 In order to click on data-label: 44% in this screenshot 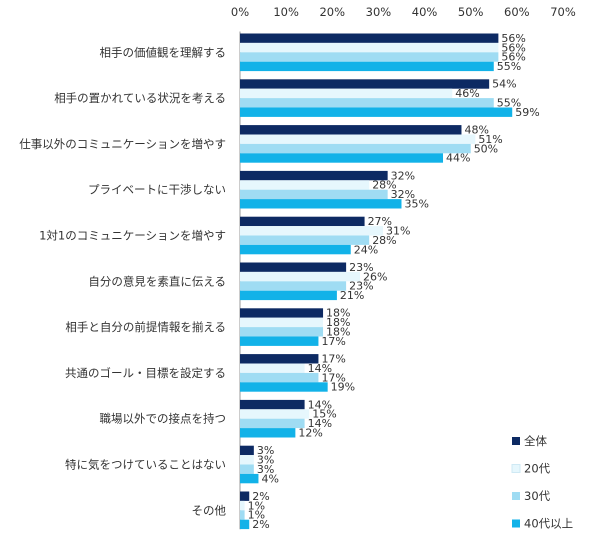, I will do `click(458, 158)`.